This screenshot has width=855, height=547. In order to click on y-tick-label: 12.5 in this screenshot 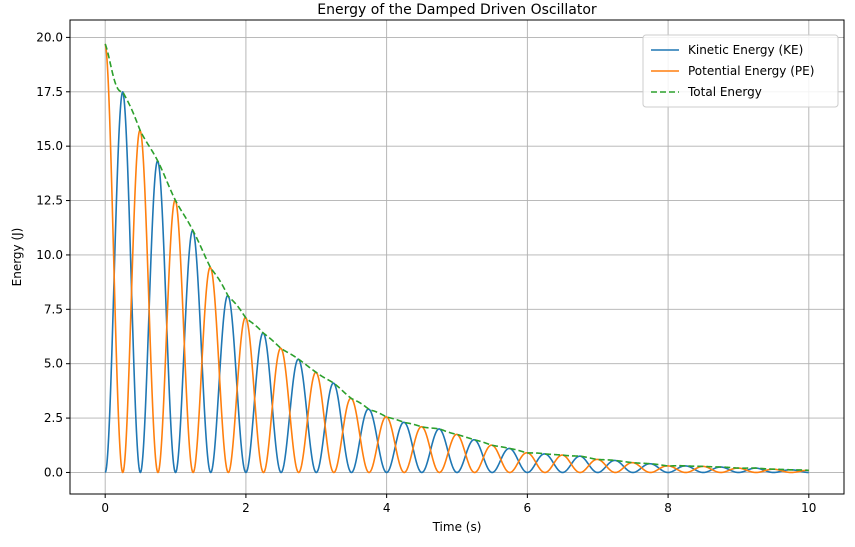, I will do `click(49, 201)`.